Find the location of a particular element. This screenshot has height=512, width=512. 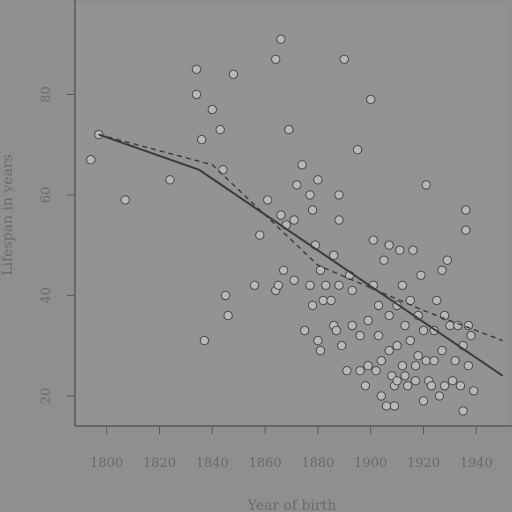

x-tick-label: 1860 is located at coordinates (265, 463).